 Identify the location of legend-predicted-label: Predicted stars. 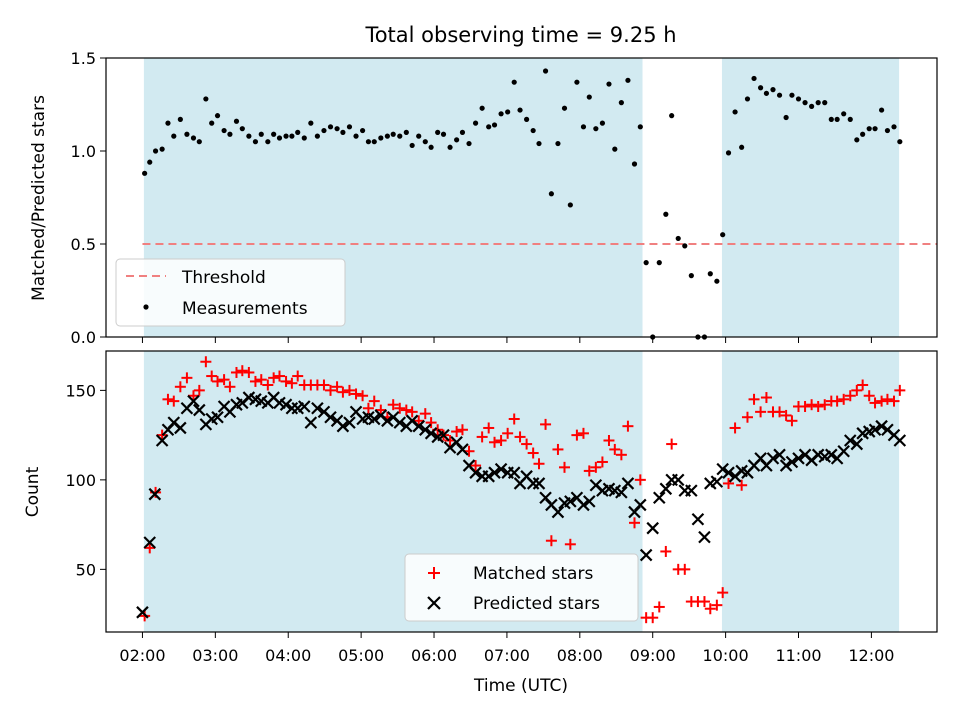
(536, 604).